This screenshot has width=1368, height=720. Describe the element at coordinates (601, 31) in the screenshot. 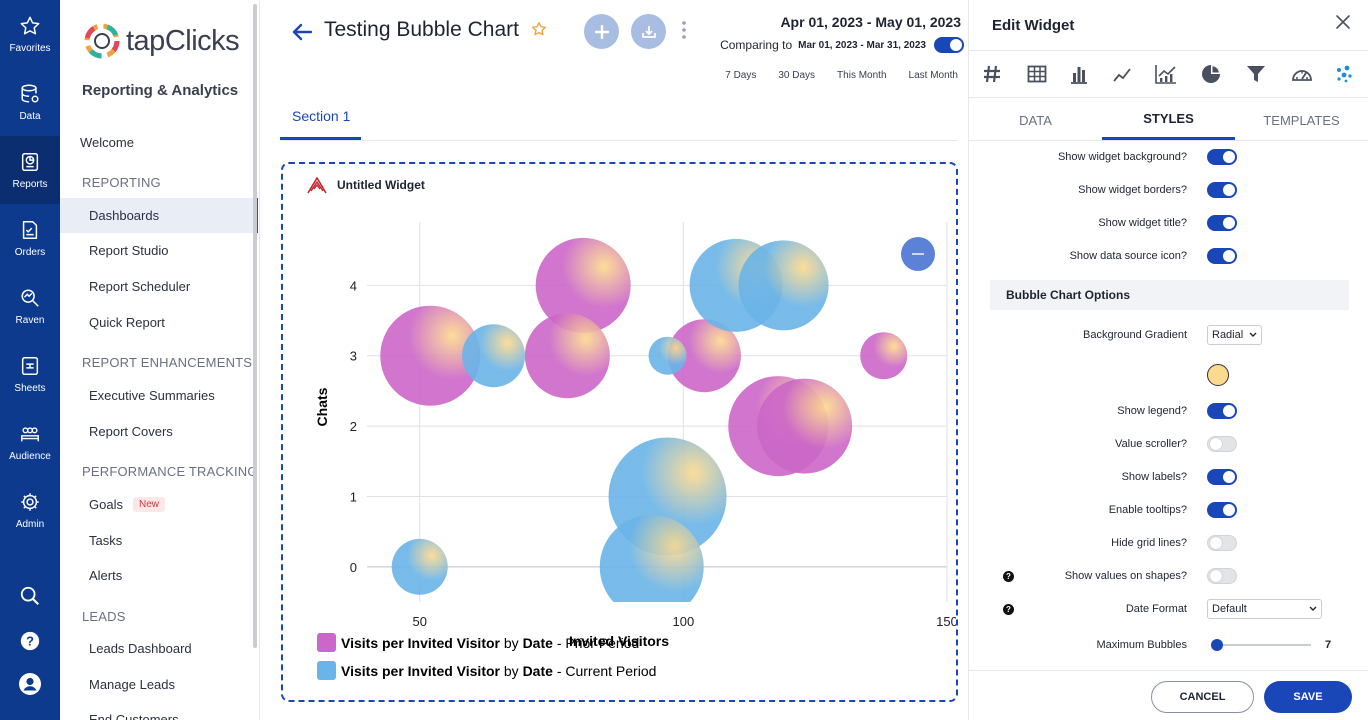

I see `add-button` at that location.